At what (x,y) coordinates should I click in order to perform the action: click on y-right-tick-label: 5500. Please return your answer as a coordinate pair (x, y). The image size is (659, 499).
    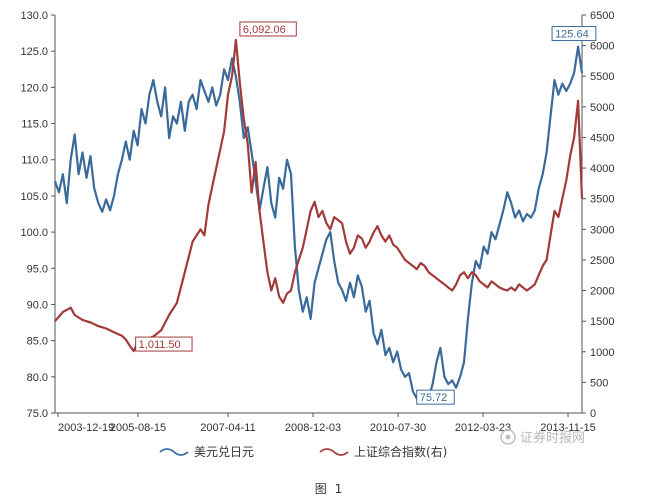
    Looking at the image, I should click on (602, 77).